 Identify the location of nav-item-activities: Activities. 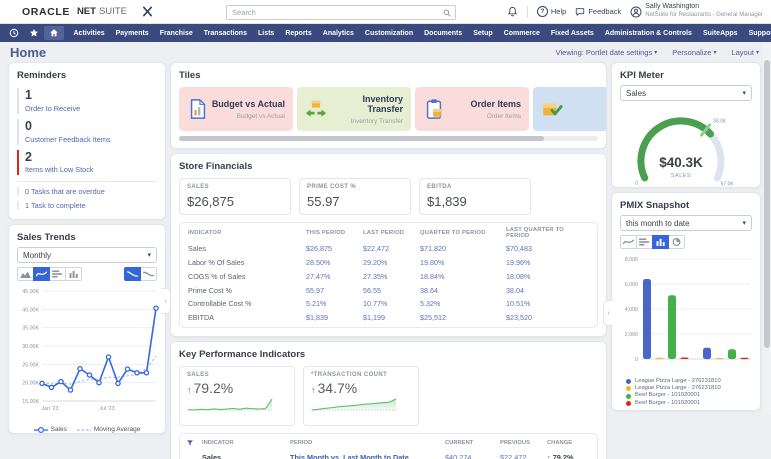
(89, 33).